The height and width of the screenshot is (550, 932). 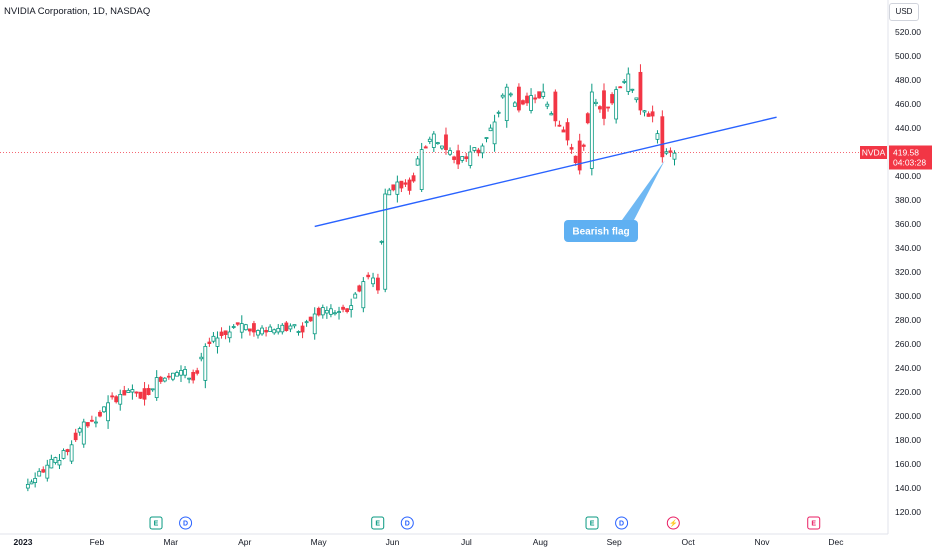 I want to click on event-earnings-future-icon: E, so click(x=814, y=523).